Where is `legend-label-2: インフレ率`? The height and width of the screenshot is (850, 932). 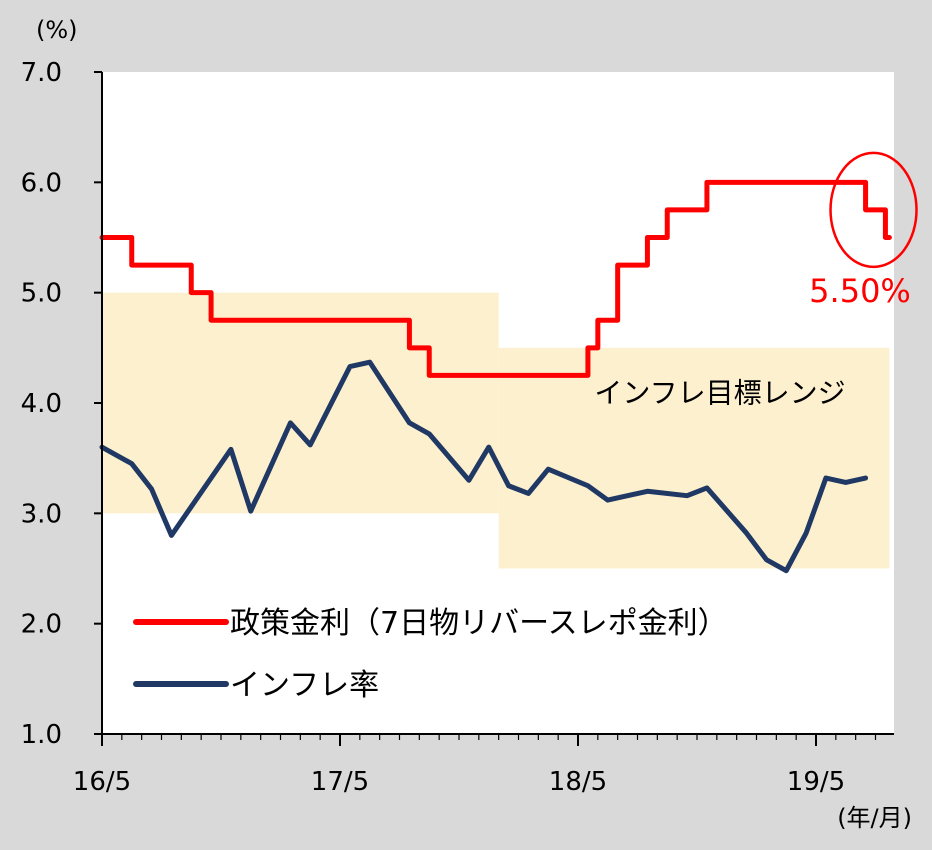 legend-label-2: インフレ率 is located at coordinates (304, 685).